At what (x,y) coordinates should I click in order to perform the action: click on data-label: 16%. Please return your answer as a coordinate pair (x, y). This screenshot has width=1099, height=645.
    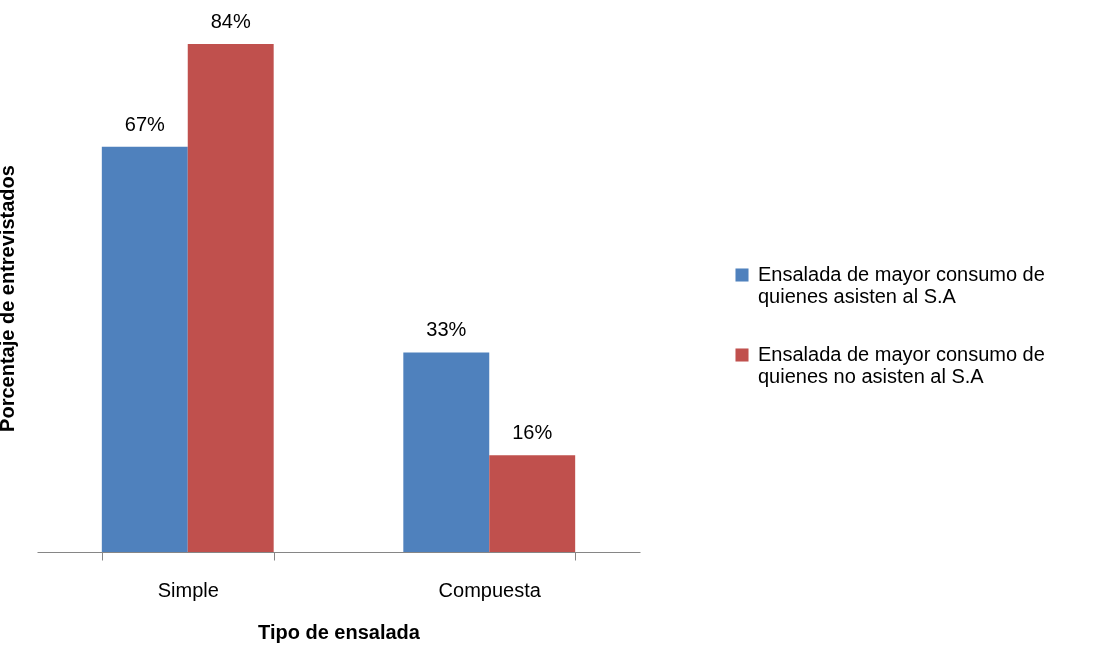
    Looking at the image, I should click on (532, 432).